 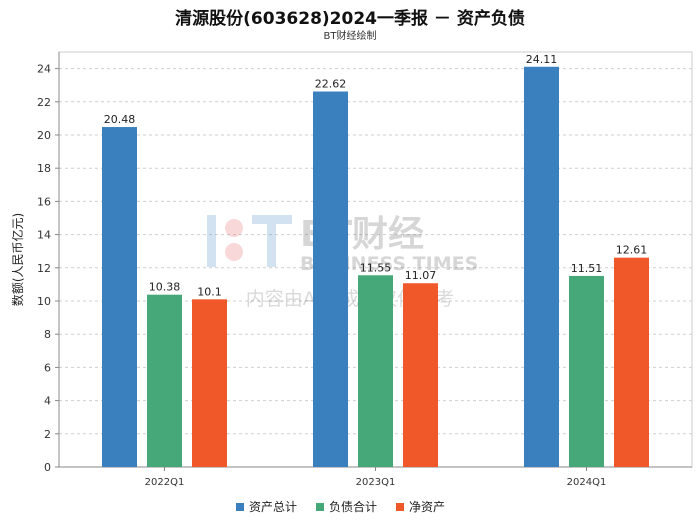 I want to click on y-tick-label: 22, so click(x=44, y=102).